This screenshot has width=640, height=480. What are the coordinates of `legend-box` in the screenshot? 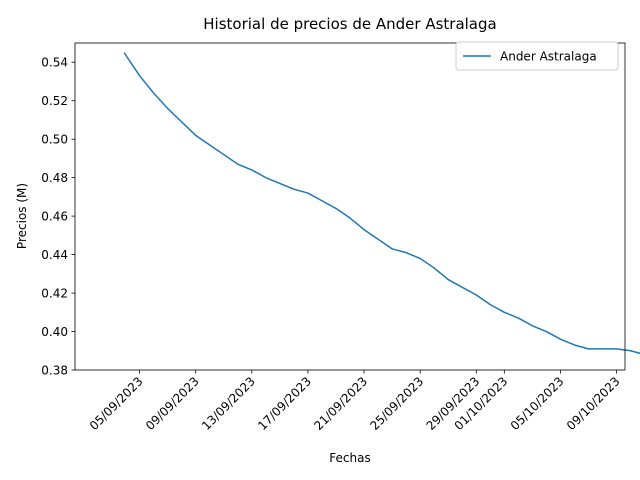 It's located at (537, 56).